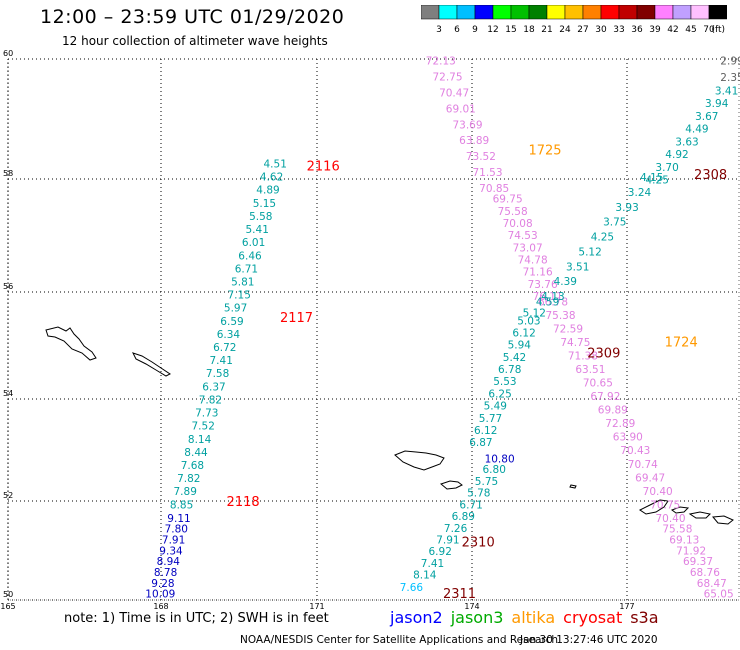  What do you see at coordinates (441, 62) in the screenshot?
I see `wave-height-value: 72.13` at bounding box center [441, 62].